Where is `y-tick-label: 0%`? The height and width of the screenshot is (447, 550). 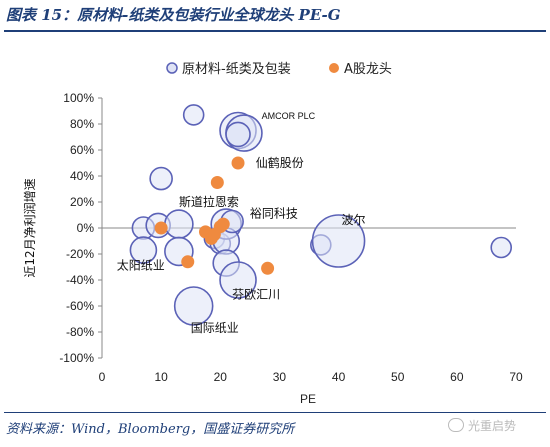
y-tick-label: 0% is located at coordinates (86, 228).